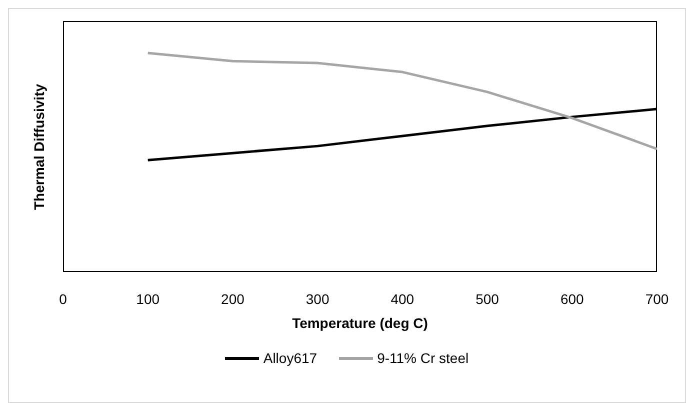  I want to click on x-tick-label: 500, so click(488, 298).